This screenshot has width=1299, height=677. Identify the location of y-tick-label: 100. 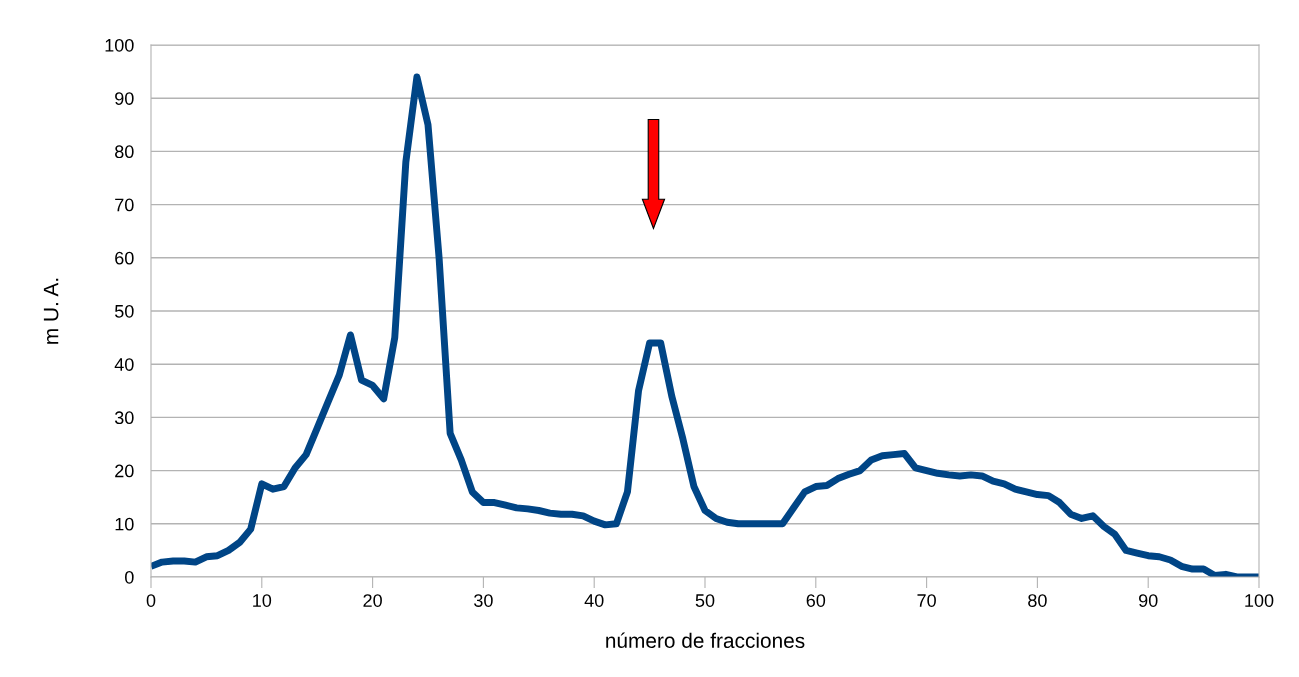
(119, 45).